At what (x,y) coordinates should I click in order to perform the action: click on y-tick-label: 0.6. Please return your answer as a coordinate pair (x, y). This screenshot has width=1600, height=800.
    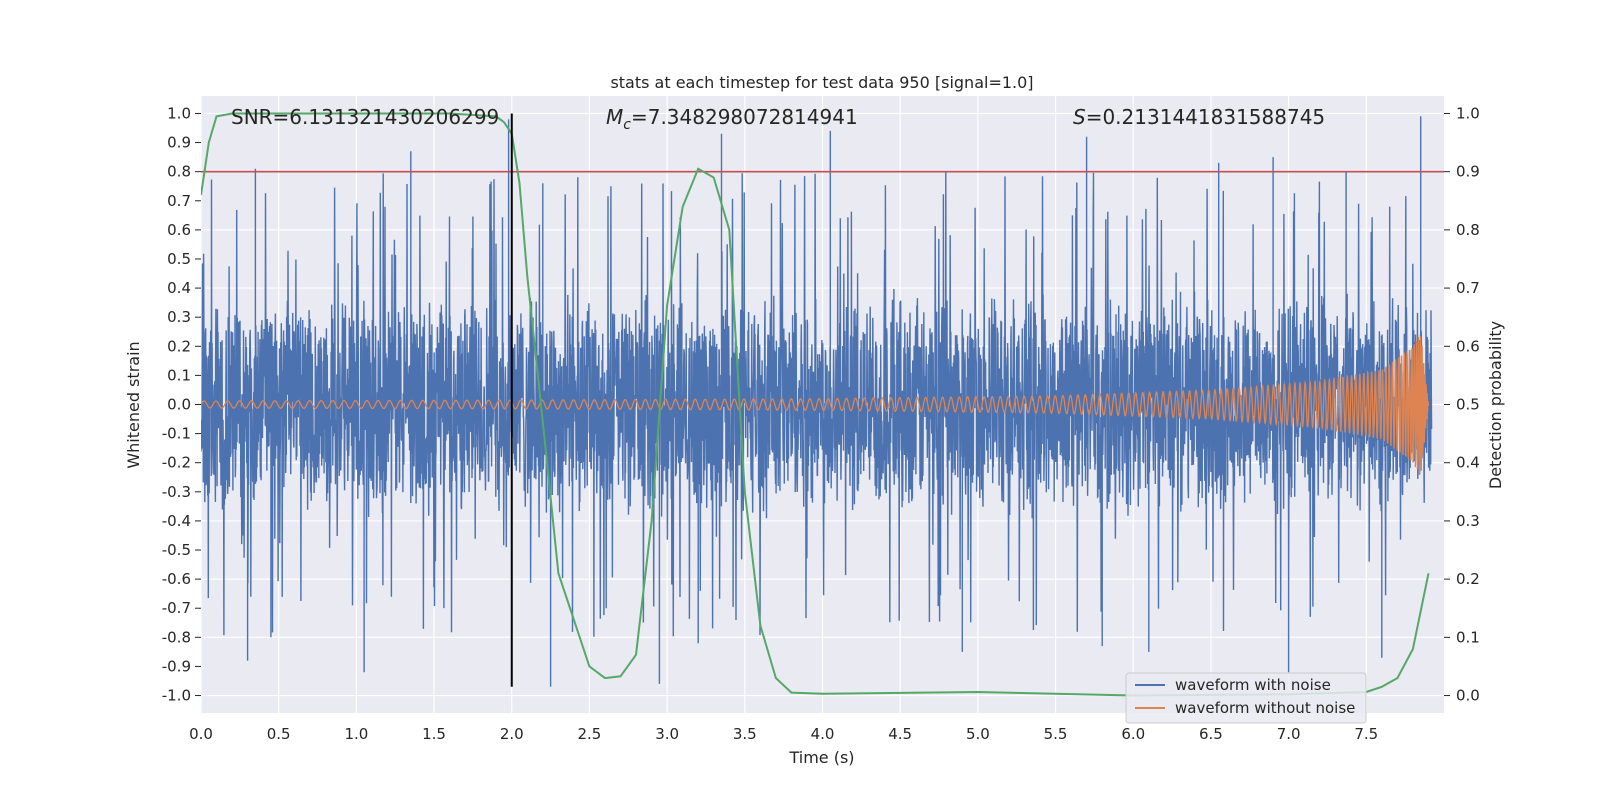
    Looking at the image, I should click on (179, 230).